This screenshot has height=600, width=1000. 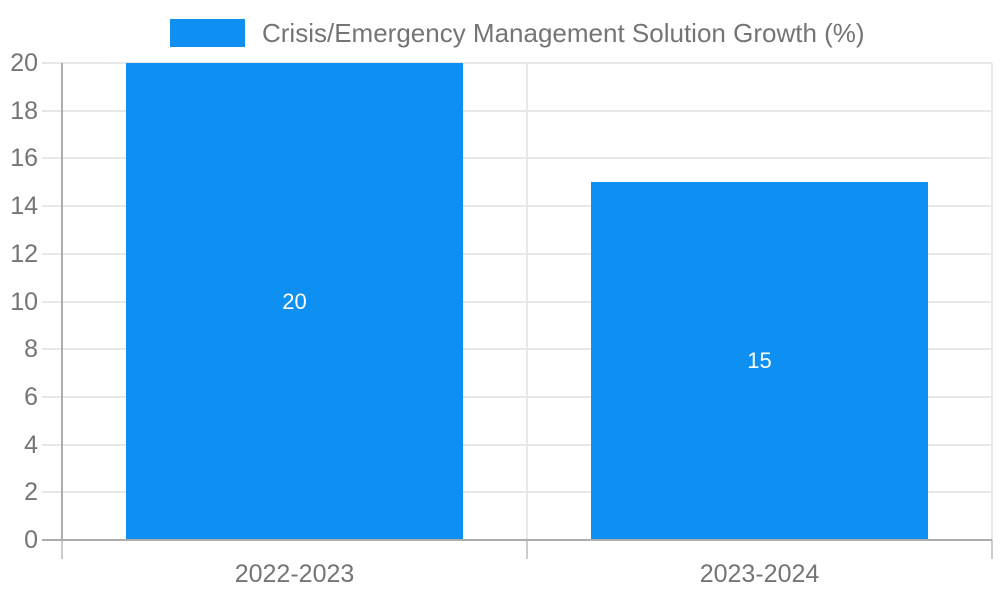 I want to click on x-axis-line, so click(x=517, y=540).